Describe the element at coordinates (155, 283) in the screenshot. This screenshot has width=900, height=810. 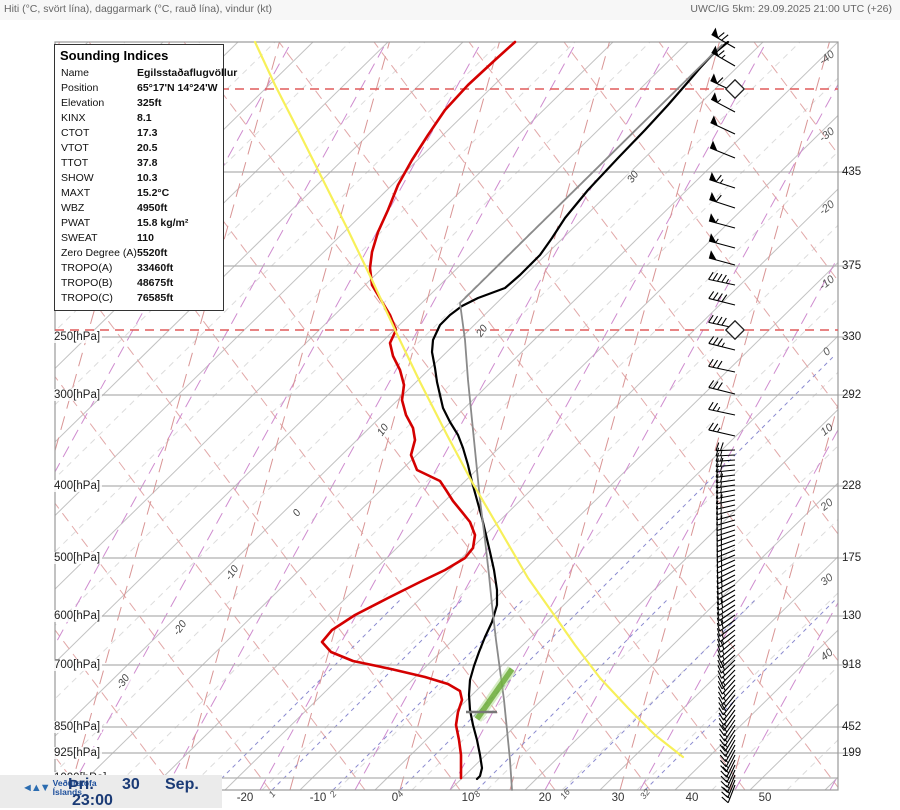
I see `index-value: 48675ft` at that location.